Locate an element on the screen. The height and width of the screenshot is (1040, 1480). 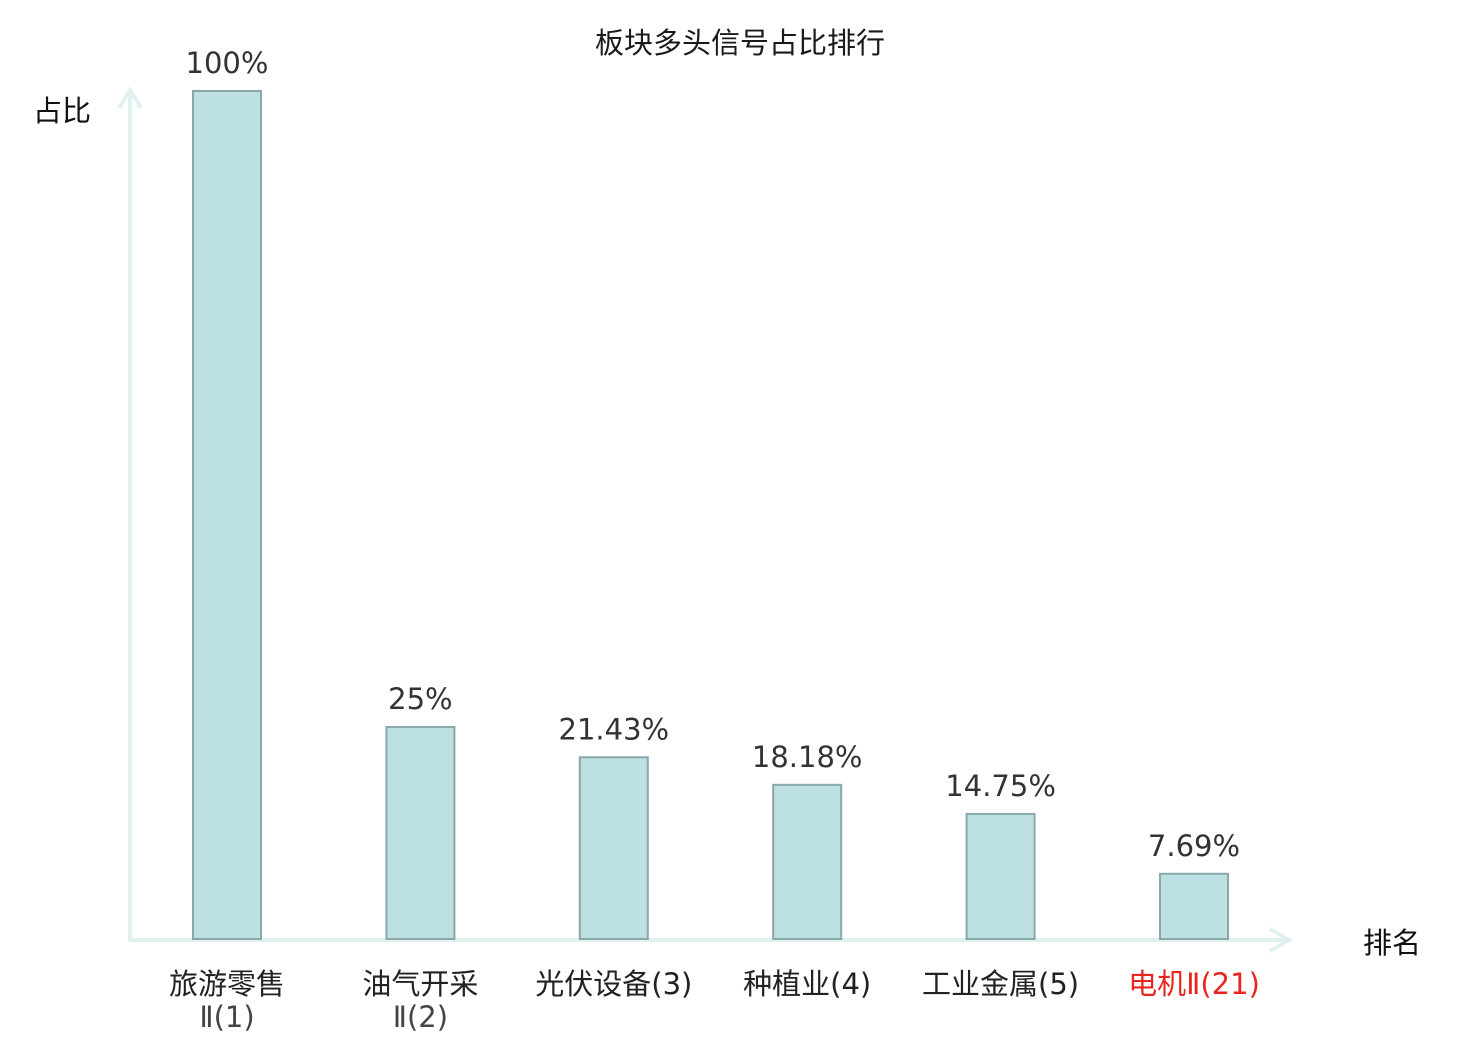
bar-value-label: 21.43% is located at coordinates (614, 729).